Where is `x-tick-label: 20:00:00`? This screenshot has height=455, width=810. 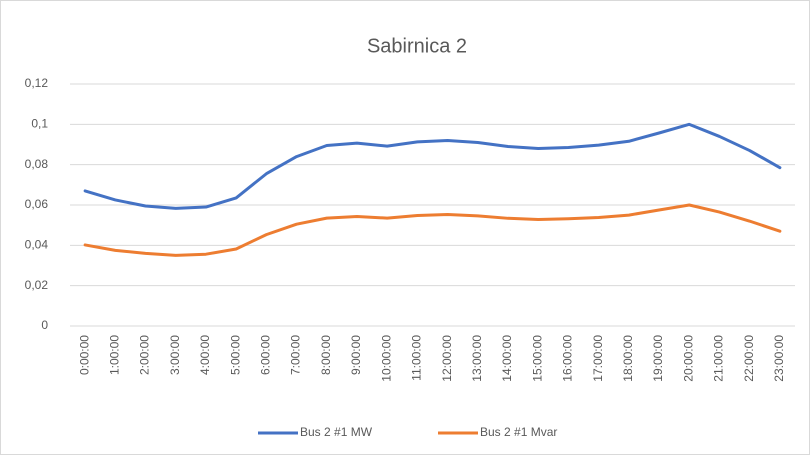 x-tick-label: 20:00:00 is located at coordinates (688, 358).